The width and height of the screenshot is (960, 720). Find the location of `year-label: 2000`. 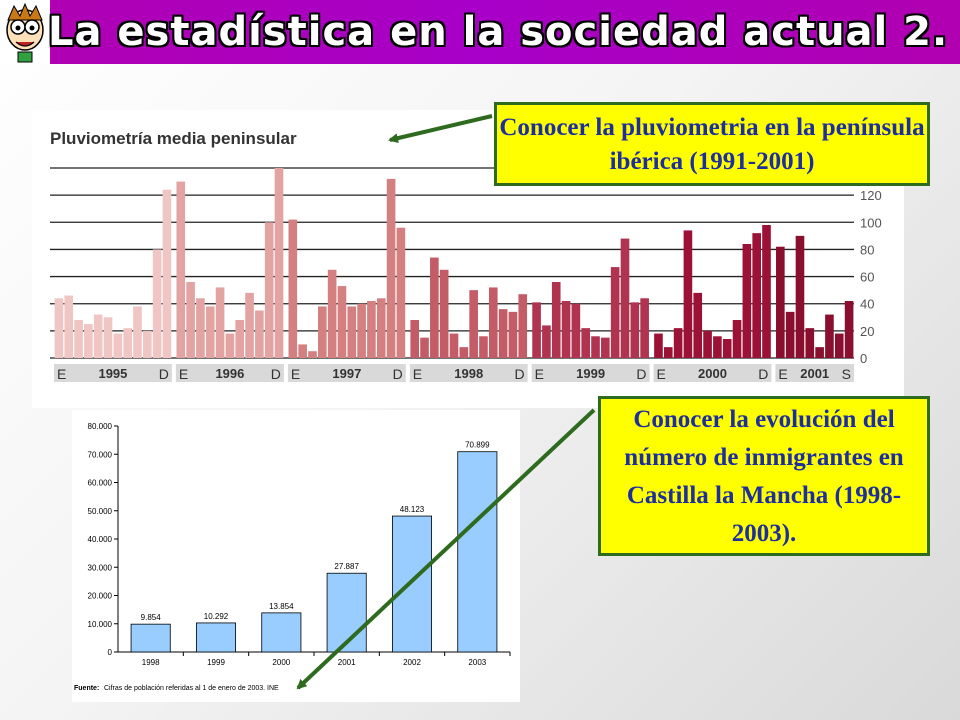

year-label: 2000 is located at coordinates (712, 373).